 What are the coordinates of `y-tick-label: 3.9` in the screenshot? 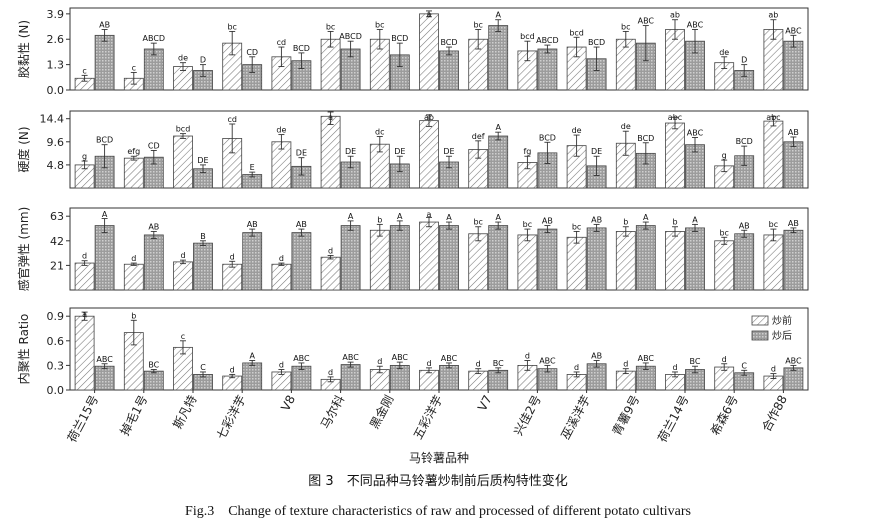 It's located at (56, 14).